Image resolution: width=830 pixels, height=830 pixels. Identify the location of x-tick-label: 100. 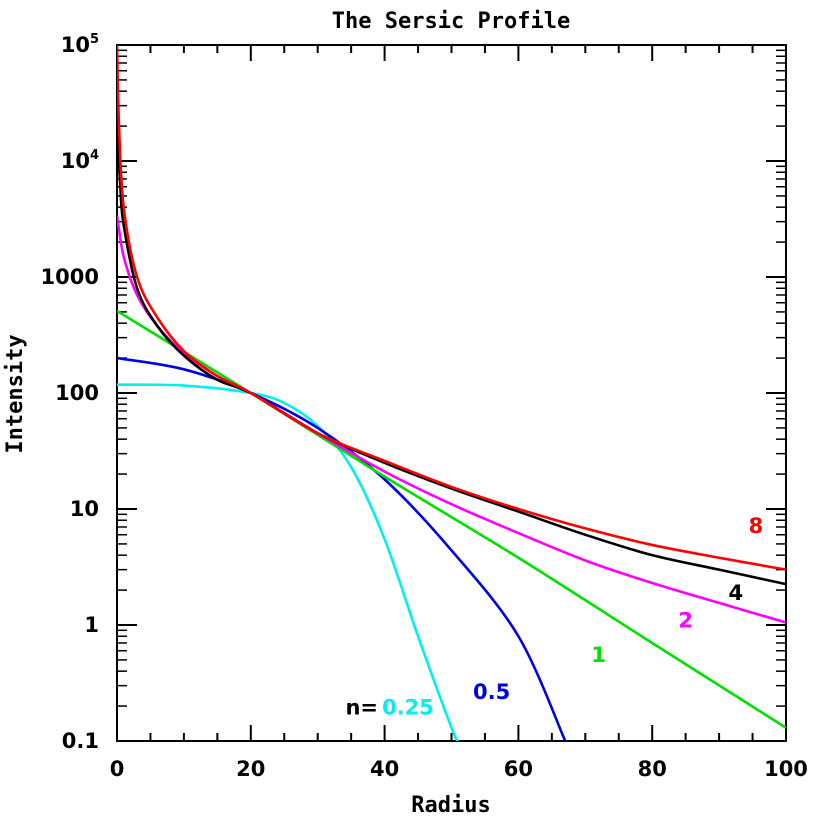
(786, 769).